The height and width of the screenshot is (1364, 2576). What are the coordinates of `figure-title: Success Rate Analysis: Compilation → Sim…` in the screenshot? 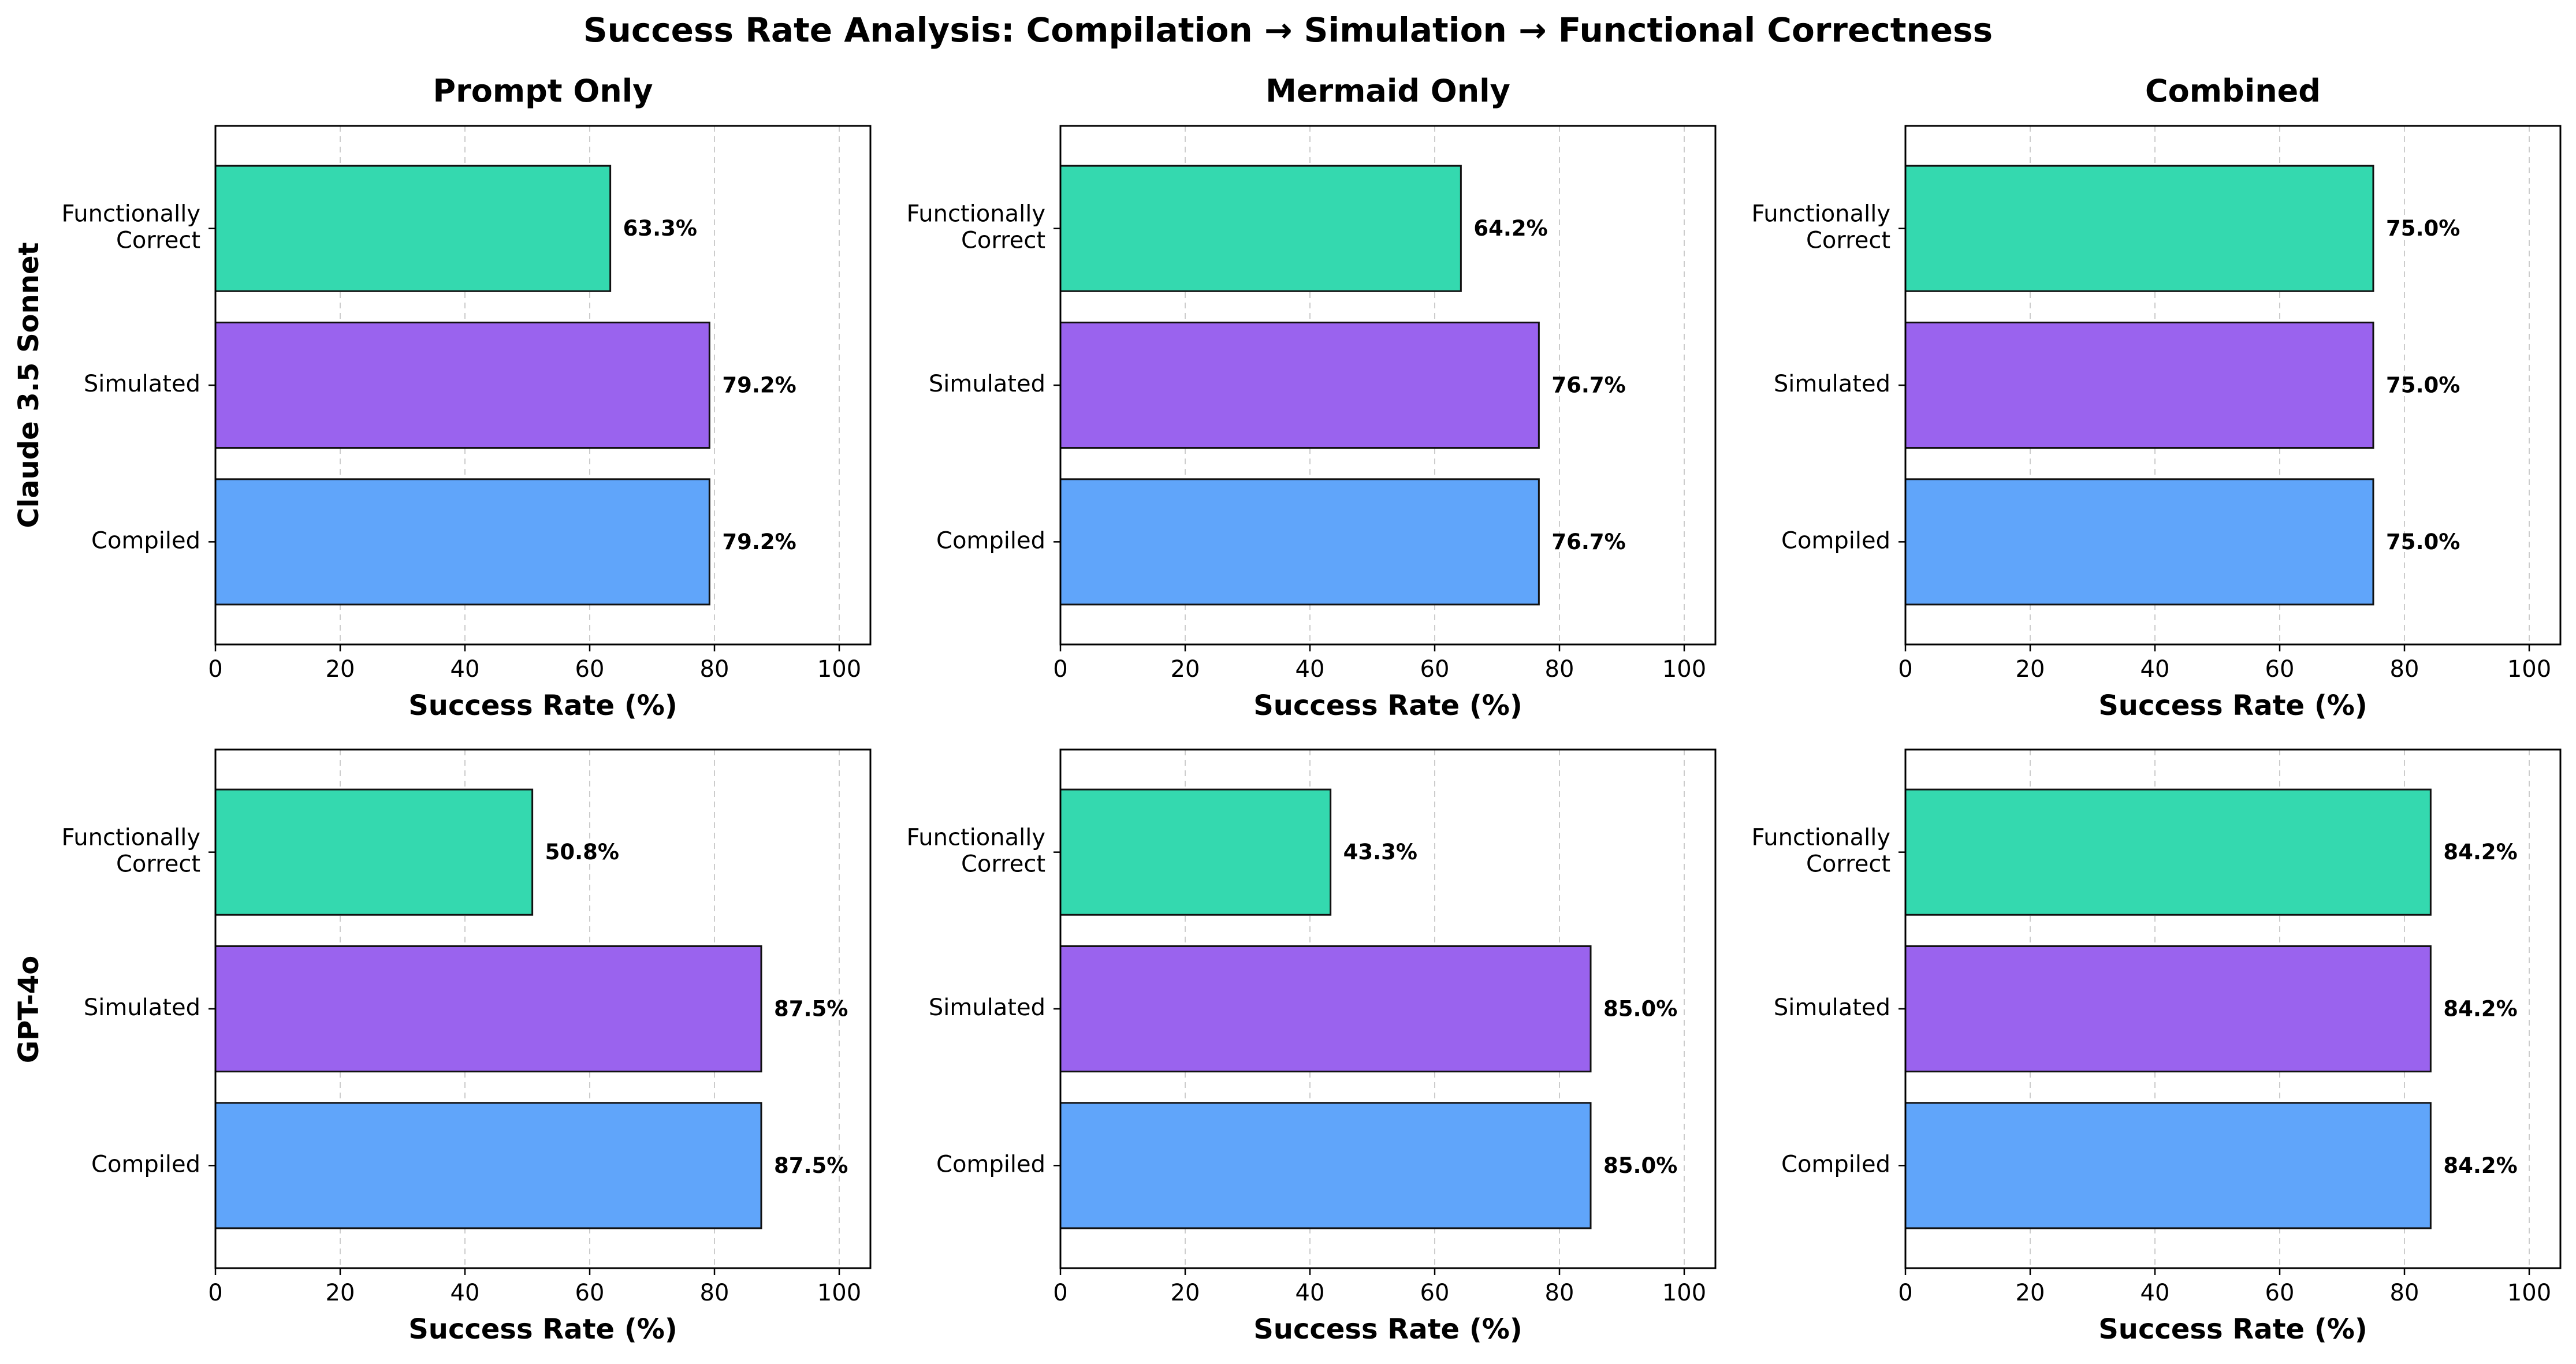 It's located at (1288, 30).